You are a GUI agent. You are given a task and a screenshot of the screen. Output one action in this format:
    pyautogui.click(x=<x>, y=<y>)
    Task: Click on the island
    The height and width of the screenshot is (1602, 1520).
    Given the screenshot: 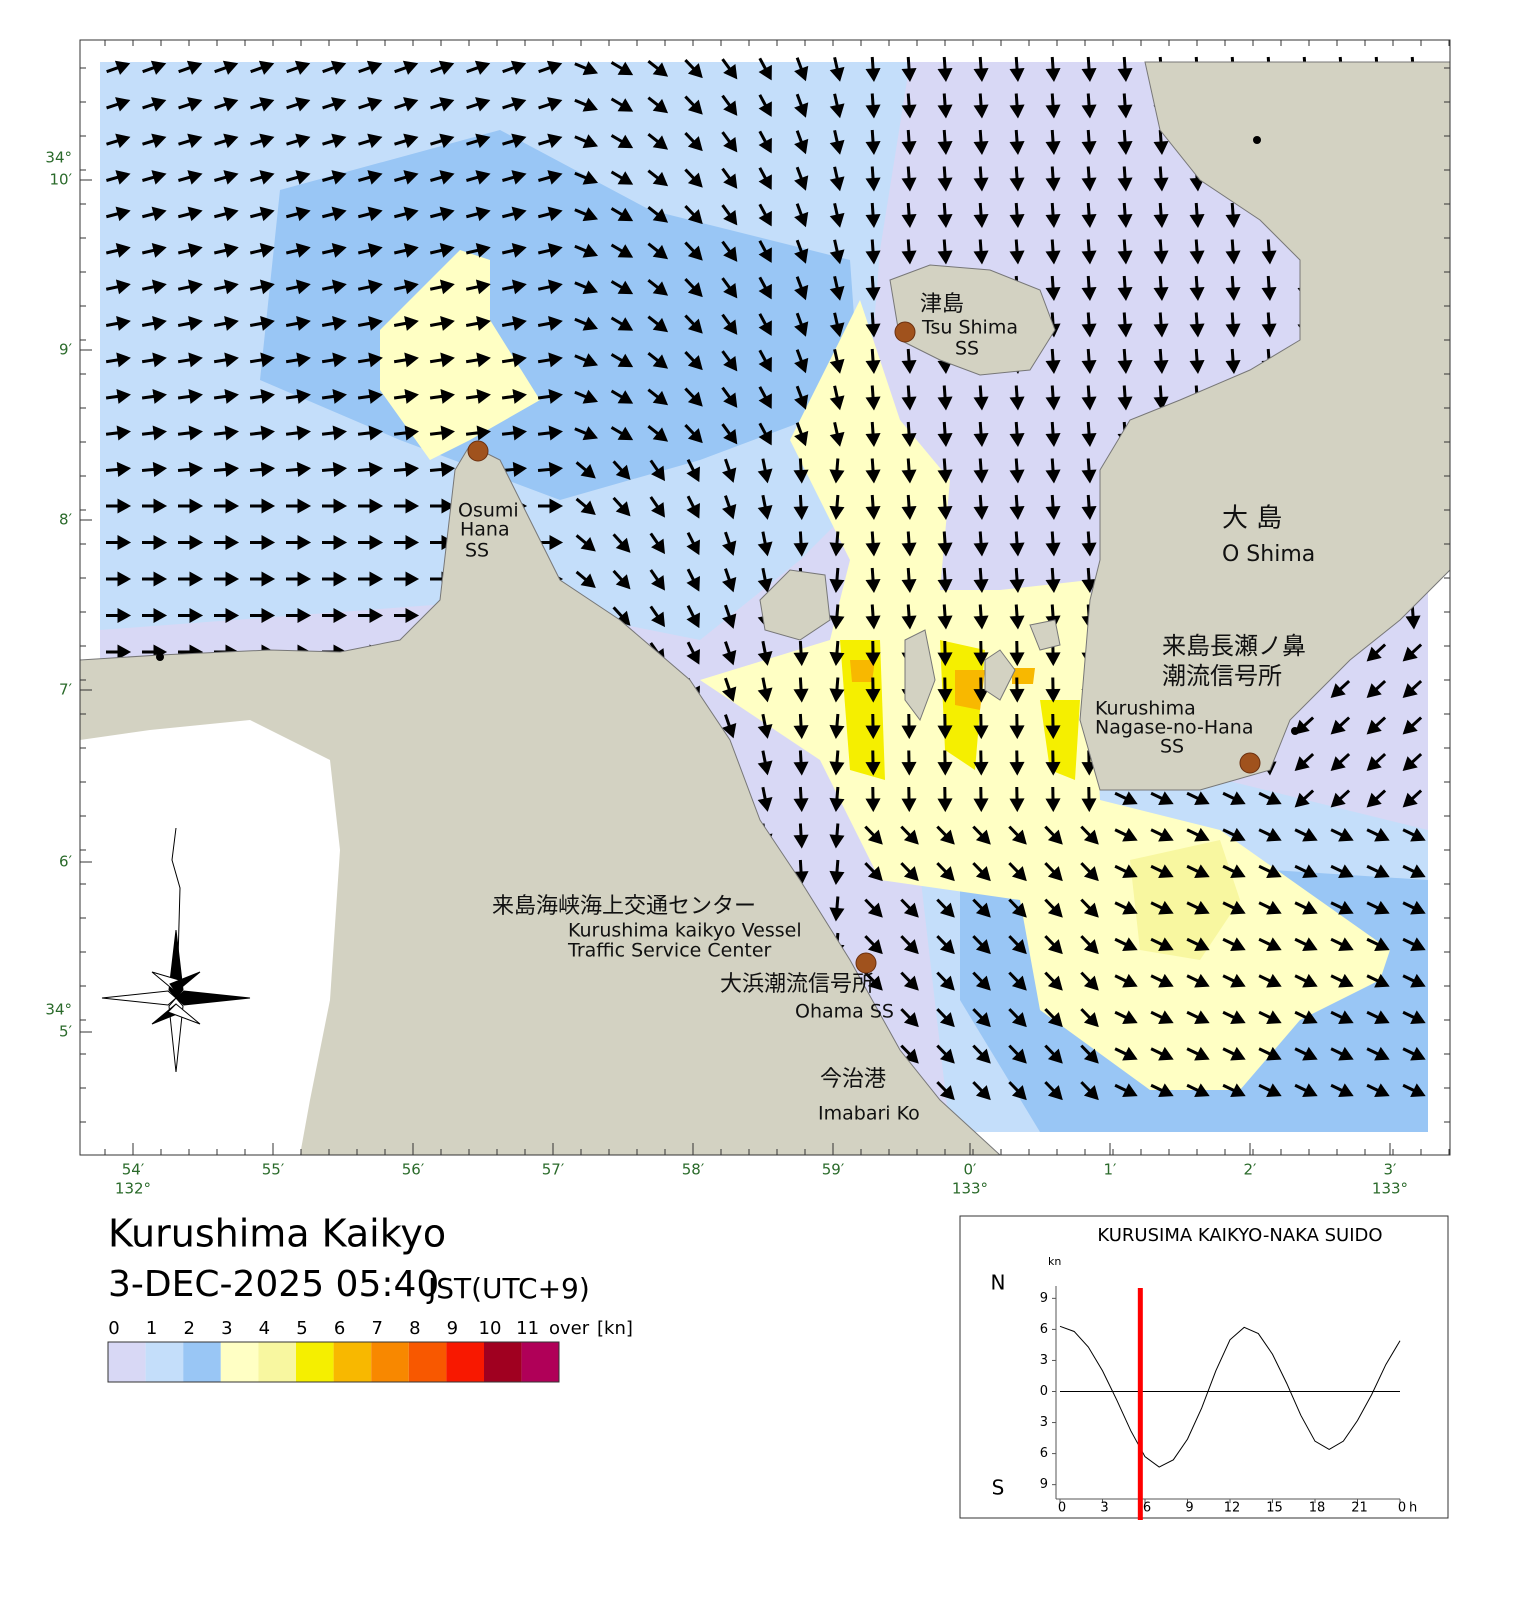 What is the action you would take?
    pyautogui.click(x=1000, y=675)
    